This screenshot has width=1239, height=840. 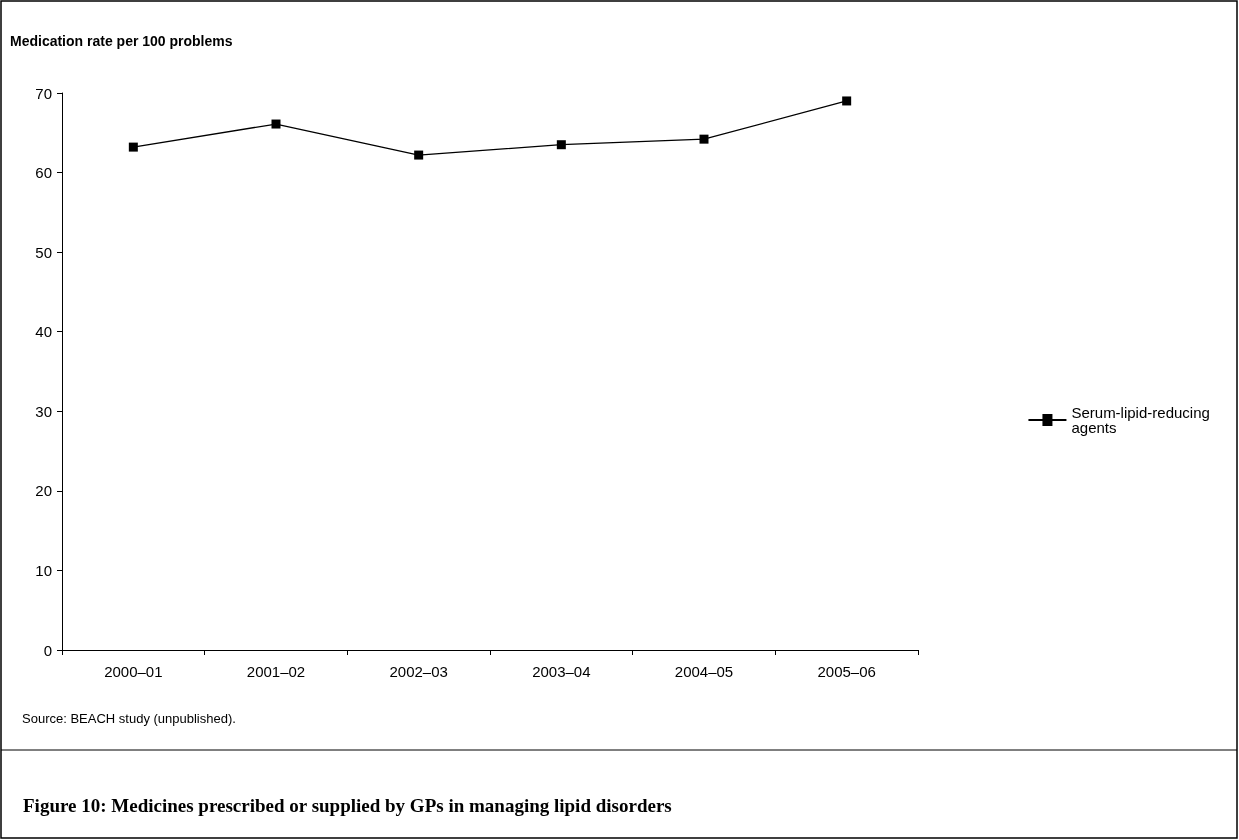 I want to click on y-tick-label: 10, so click(x=43, y=570).